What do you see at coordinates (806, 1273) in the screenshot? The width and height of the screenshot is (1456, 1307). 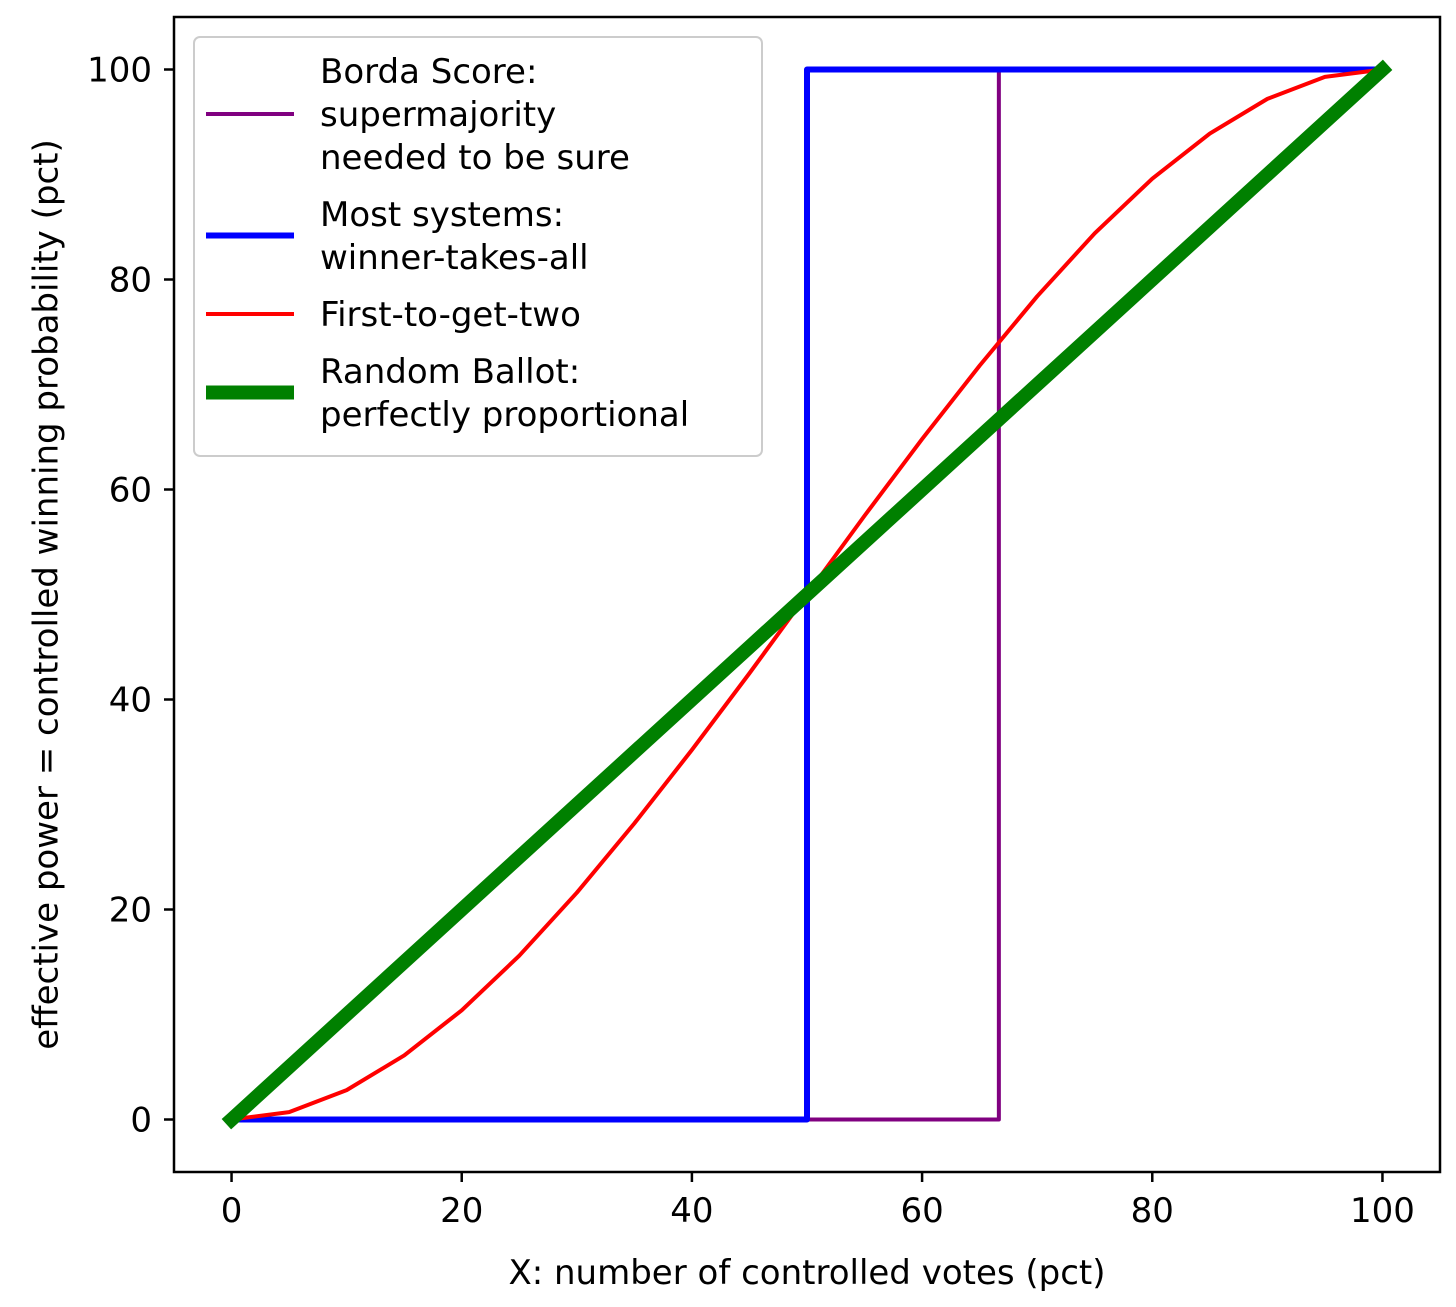 I see `x-axis-label: X: number of controlled votes (pct)` at bounding box center [806, 1273].